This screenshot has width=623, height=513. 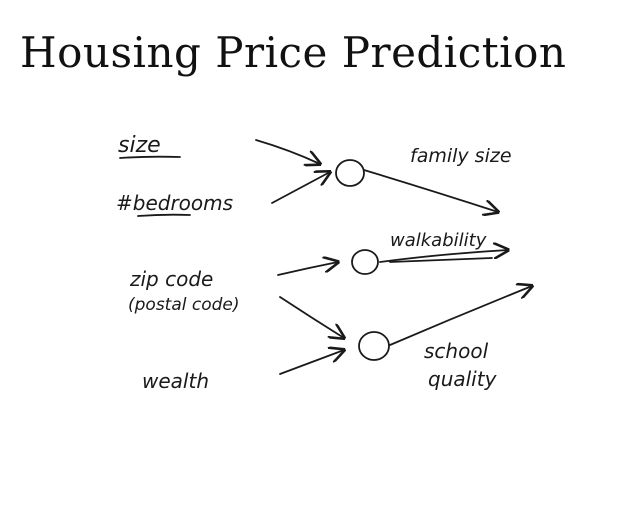 What do you see at coordinates (175, 381) in the screenshot?
I see `input-wealth-label: wealth` at bounding box center [175, 381].